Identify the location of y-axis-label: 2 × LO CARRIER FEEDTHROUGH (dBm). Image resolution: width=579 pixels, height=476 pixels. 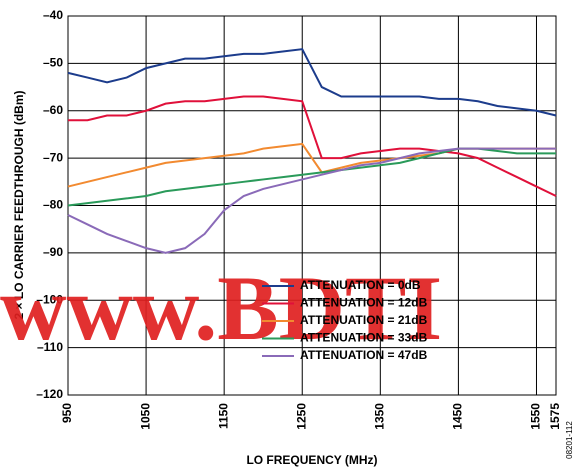
(19, 204).